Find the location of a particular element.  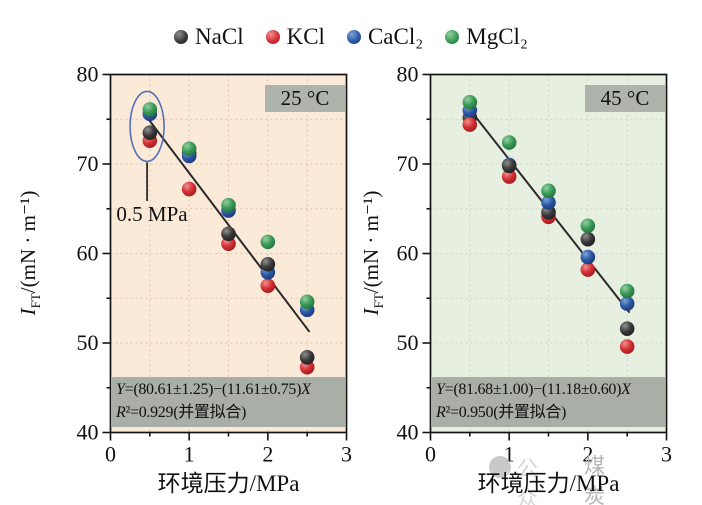

highlight-ellipse is located at coordinates (147, 126).